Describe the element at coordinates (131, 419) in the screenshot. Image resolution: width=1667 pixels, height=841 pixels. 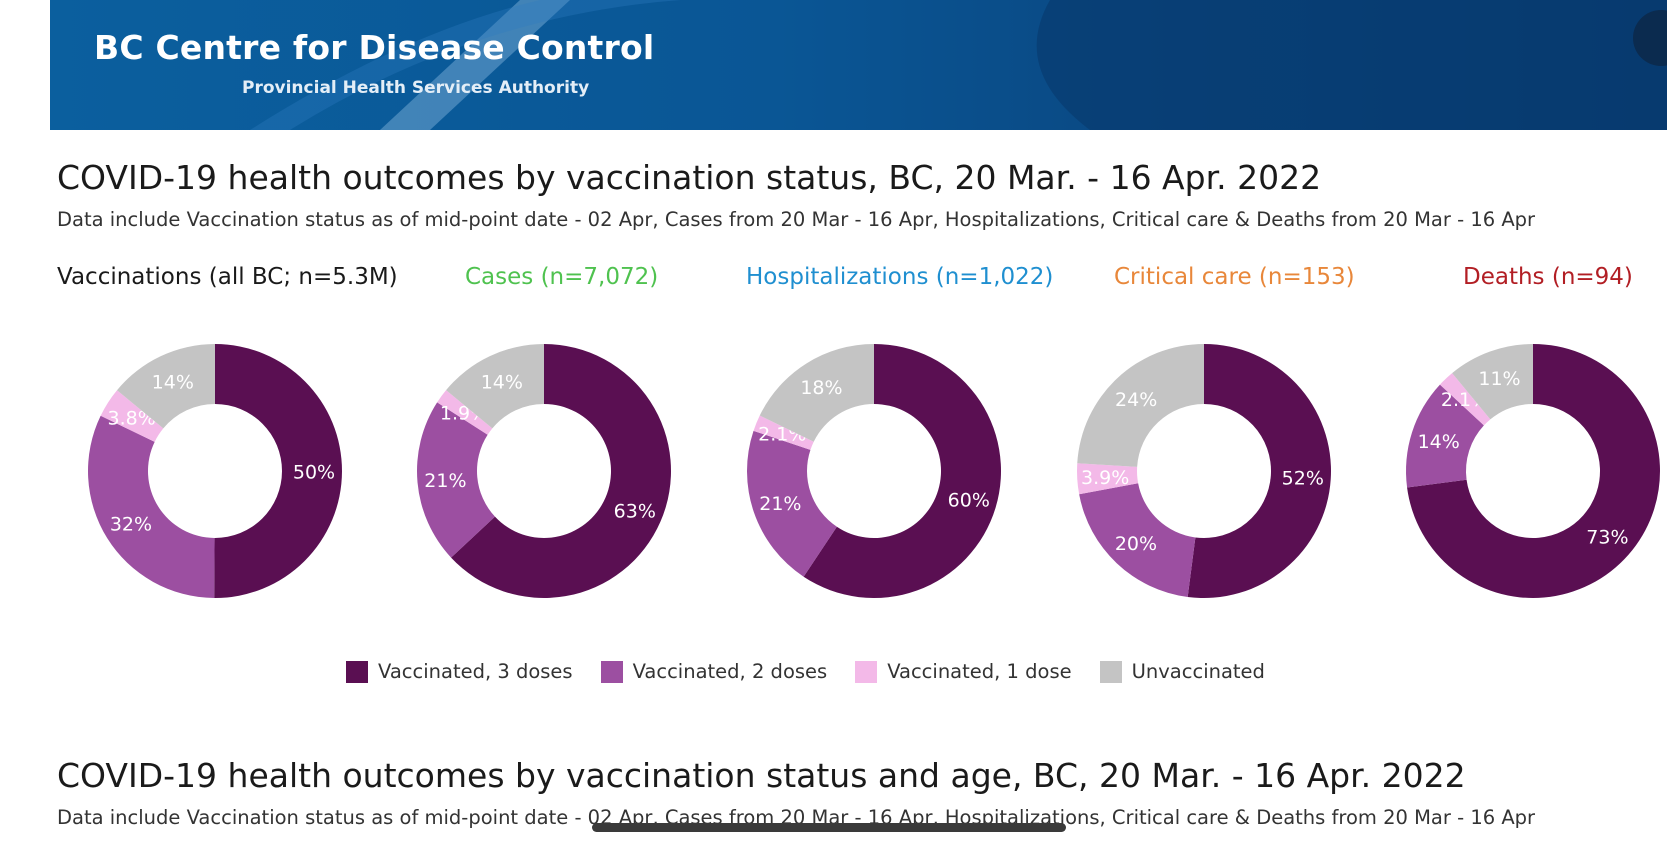
I see `donut-0-label-1-dose: 3.8%` at that location.